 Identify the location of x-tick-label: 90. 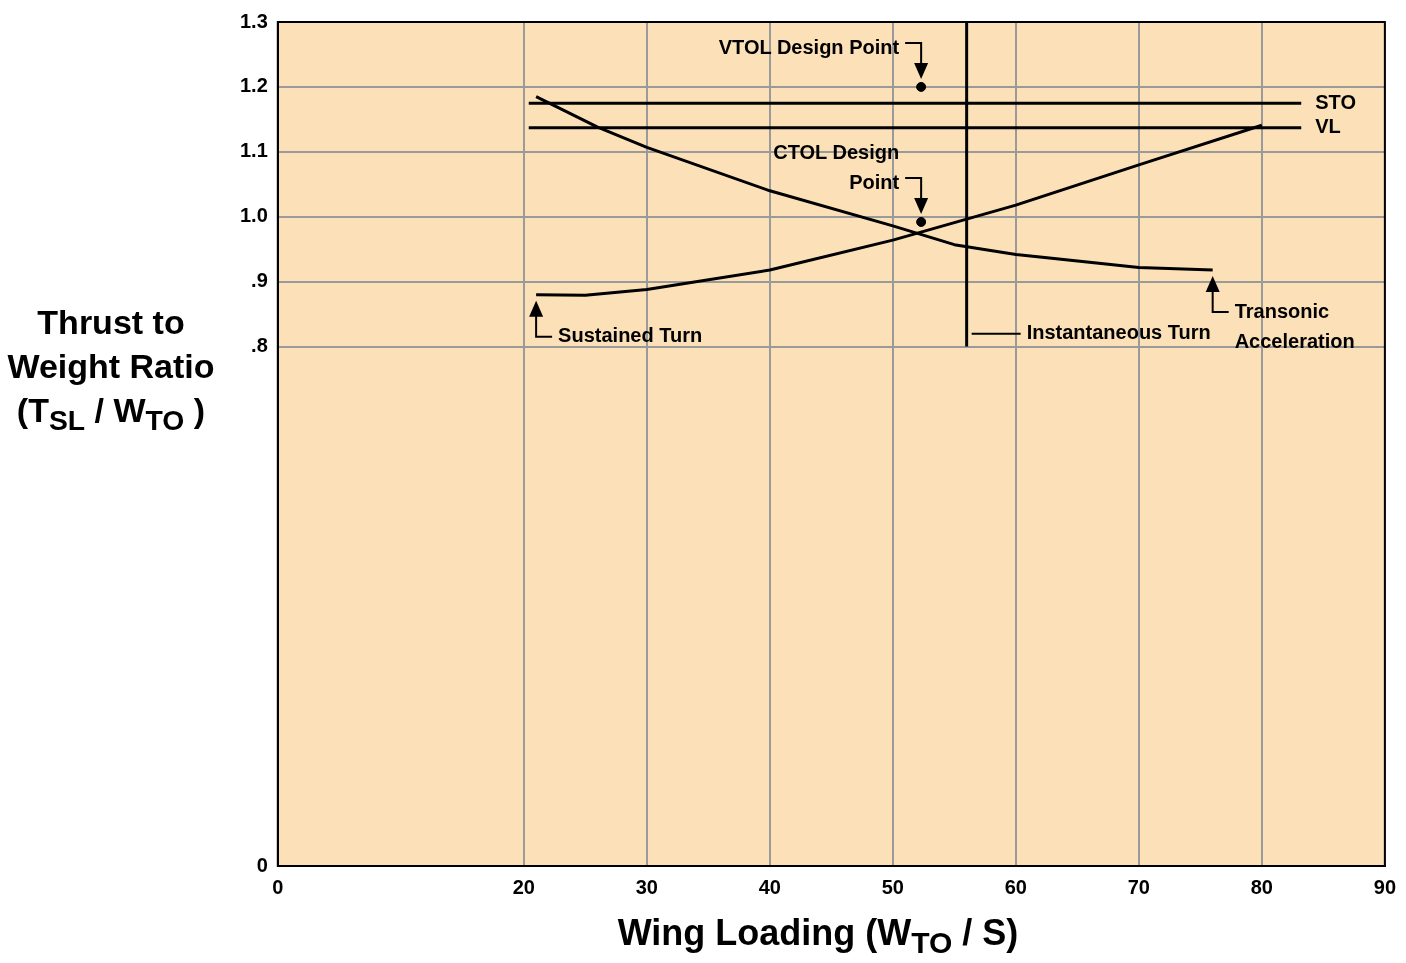
(1384, 886).